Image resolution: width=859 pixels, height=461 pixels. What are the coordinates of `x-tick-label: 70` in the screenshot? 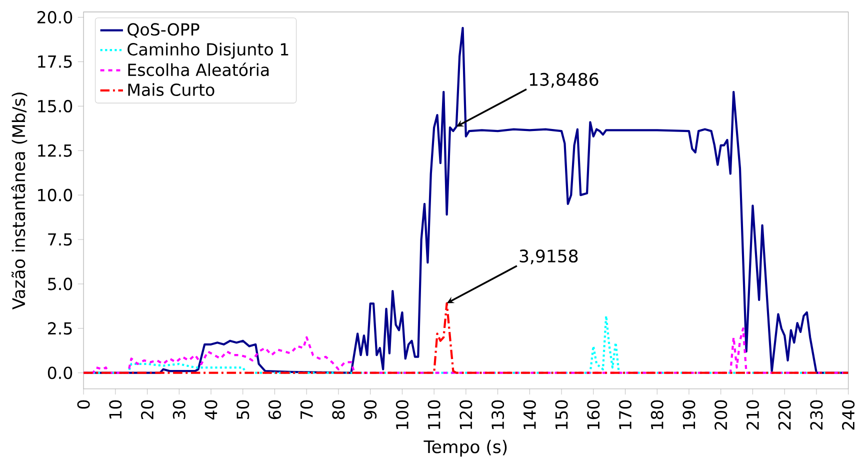 It's located at (306, 409).